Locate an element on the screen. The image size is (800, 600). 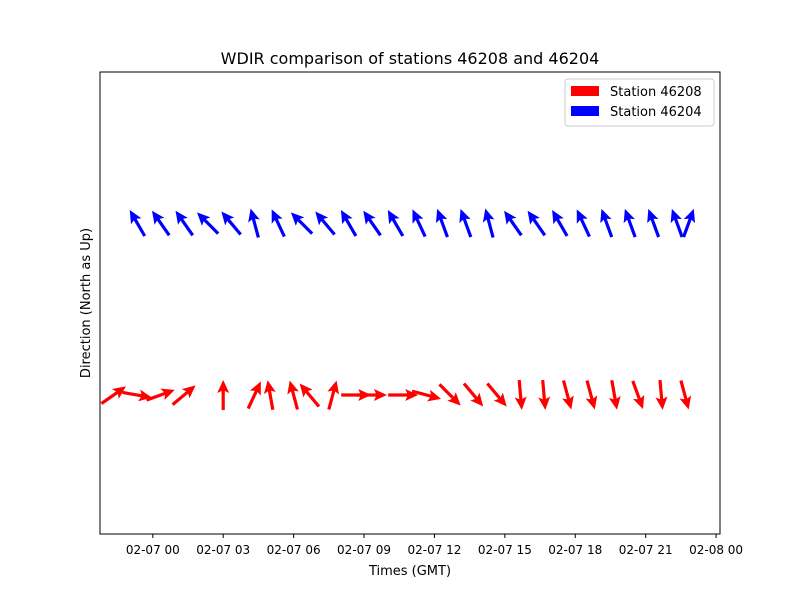
x-tick-label: 02-07 06 is located at coordinates (294, 550).